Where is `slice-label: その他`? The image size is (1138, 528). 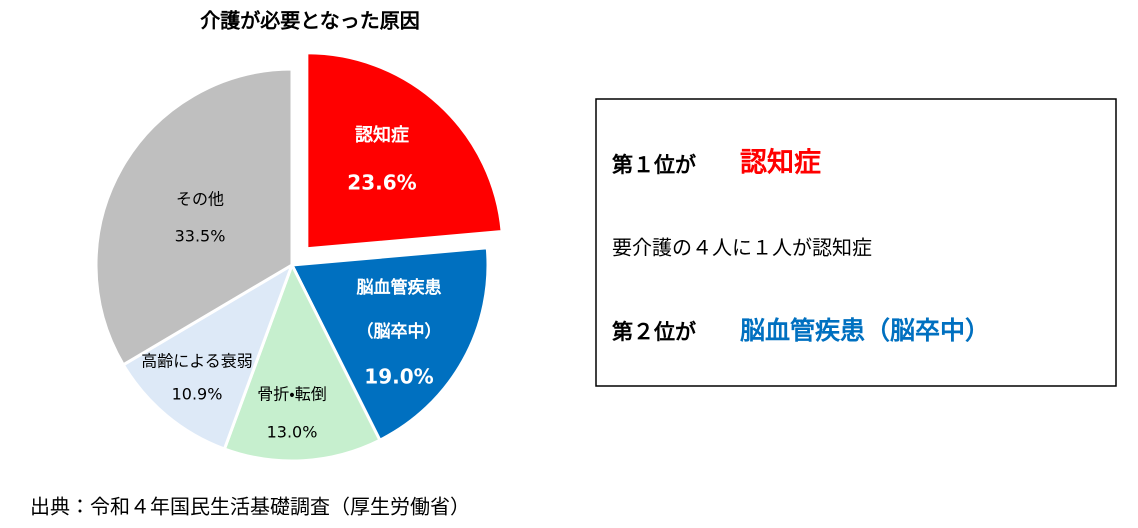 slice-label: その他 is located at coordinates (200, 199).